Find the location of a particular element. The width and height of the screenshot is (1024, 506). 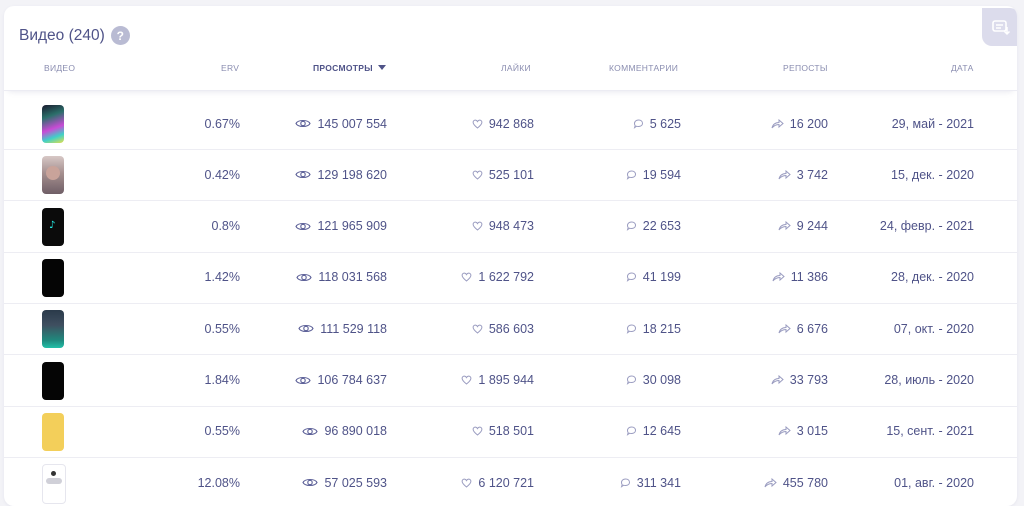

comments-cell: 5 625 is located at coordinates (657, 123).